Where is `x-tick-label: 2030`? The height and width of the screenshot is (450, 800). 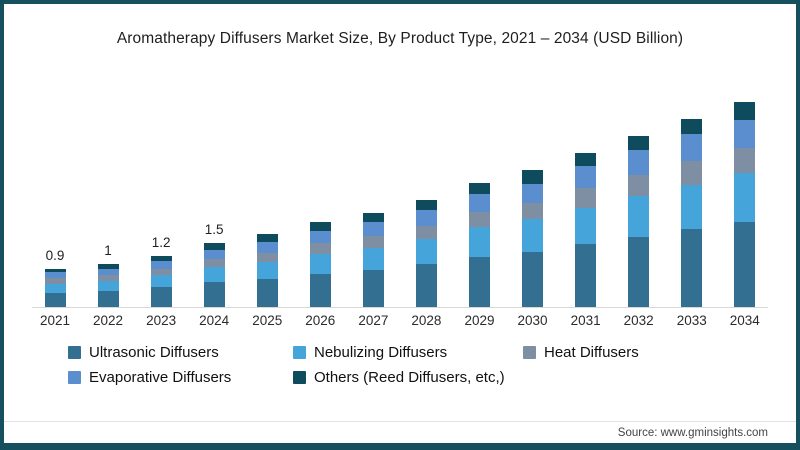
x-tick-label: 2030 is located at coordinates (532, 320).